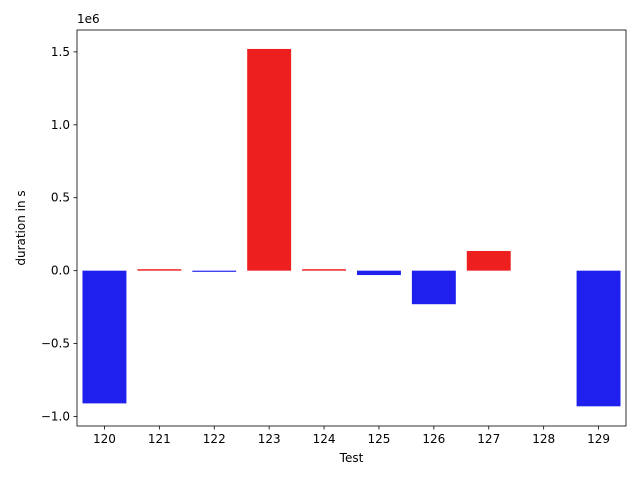 The height and width of the screenshot is (484, 640). I want to click on x-tick-label: 121, so click(159, 439).